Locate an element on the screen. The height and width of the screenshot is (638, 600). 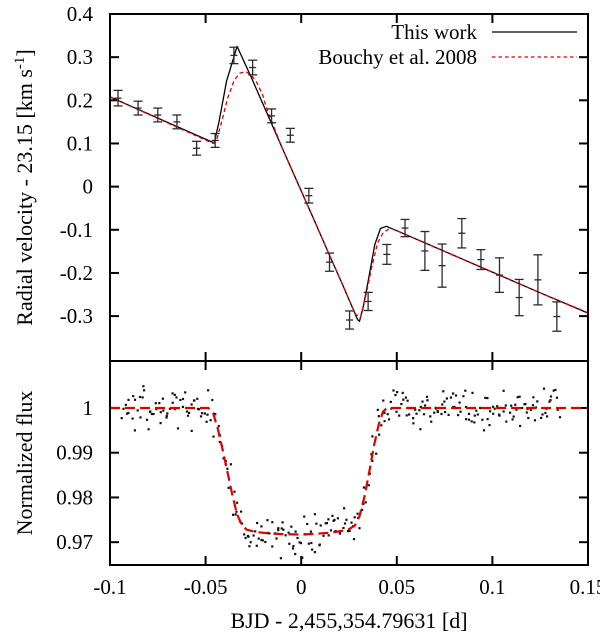
rv-ytick-label: 0.3 is located at coordinates (80, 57).